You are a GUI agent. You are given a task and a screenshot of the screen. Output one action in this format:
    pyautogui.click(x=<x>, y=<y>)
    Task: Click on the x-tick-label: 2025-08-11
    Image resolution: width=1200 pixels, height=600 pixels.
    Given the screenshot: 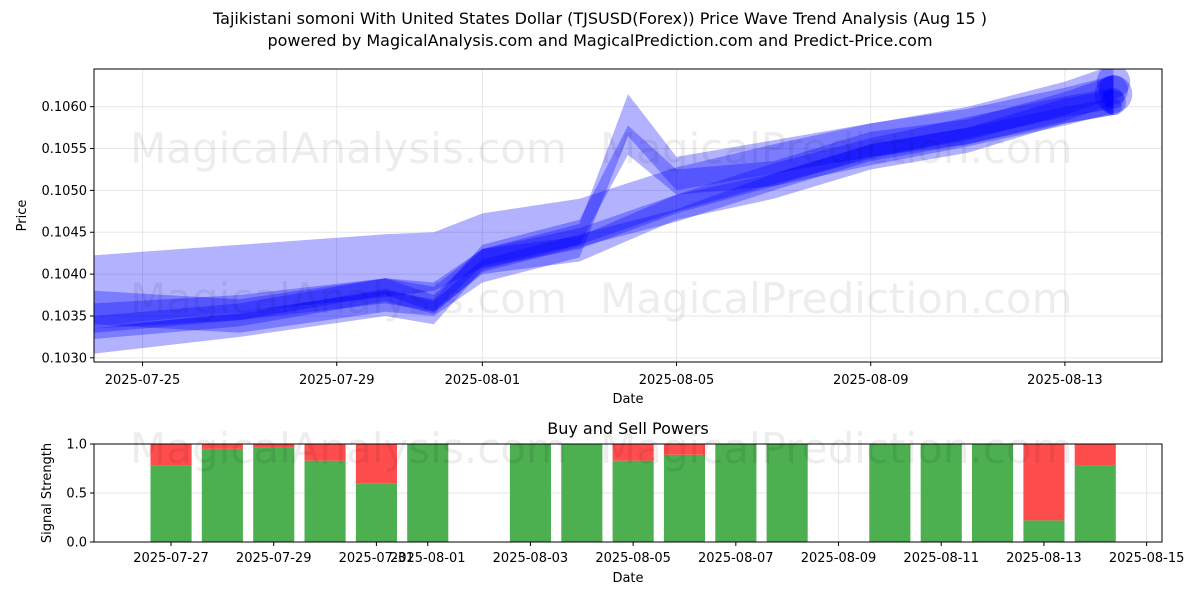 What is the action you would take?
    pyautogui.click(x=941, y=558)
    